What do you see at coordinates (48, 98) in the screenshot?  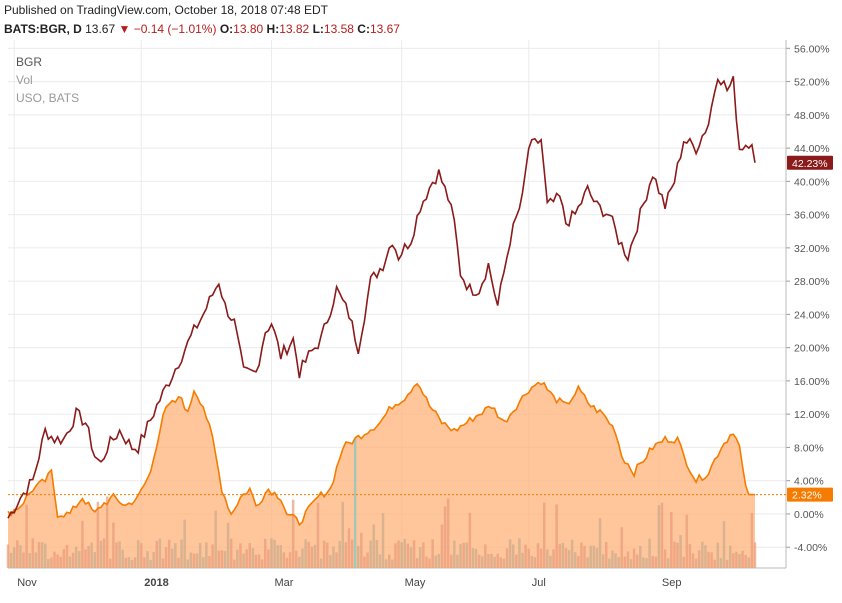 I see `legend-uso: USO, BATS` at bounding box center [48, 98].